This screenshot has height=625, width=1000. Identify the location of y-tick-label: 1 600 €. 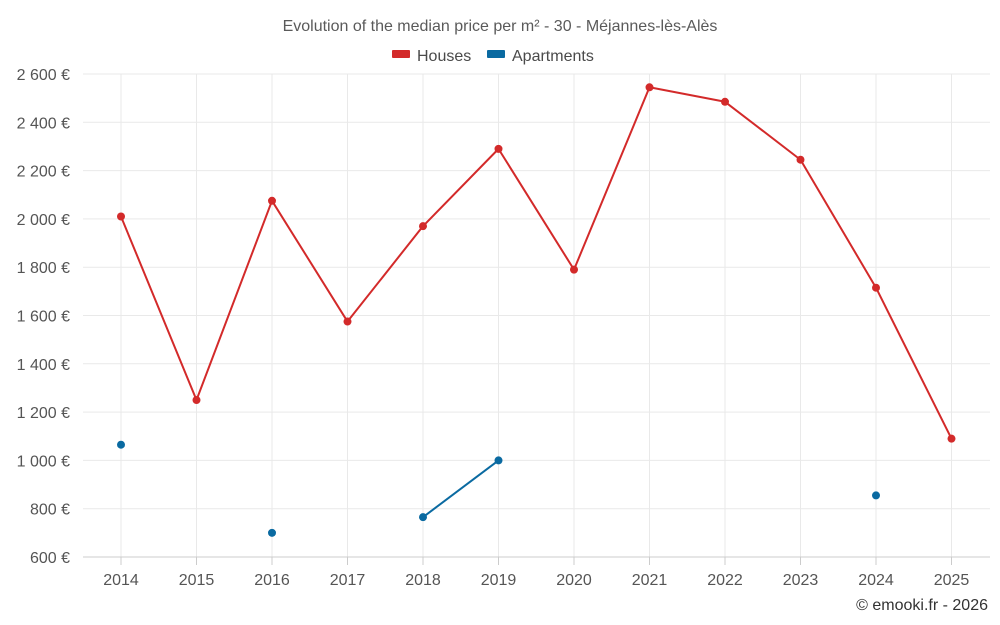
(43, 317).